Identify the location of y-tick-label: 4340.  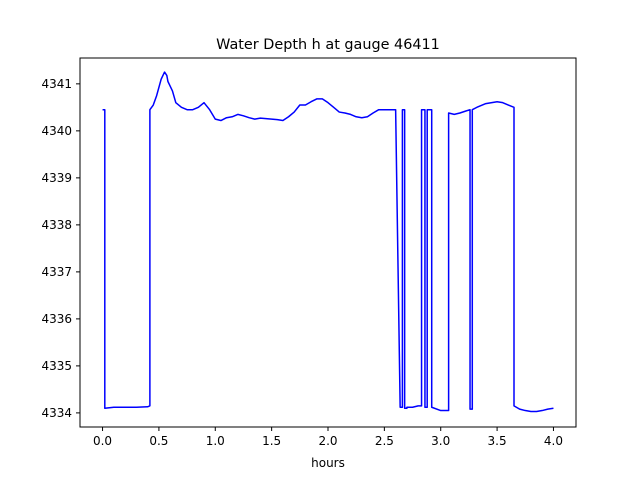
(56, 131).